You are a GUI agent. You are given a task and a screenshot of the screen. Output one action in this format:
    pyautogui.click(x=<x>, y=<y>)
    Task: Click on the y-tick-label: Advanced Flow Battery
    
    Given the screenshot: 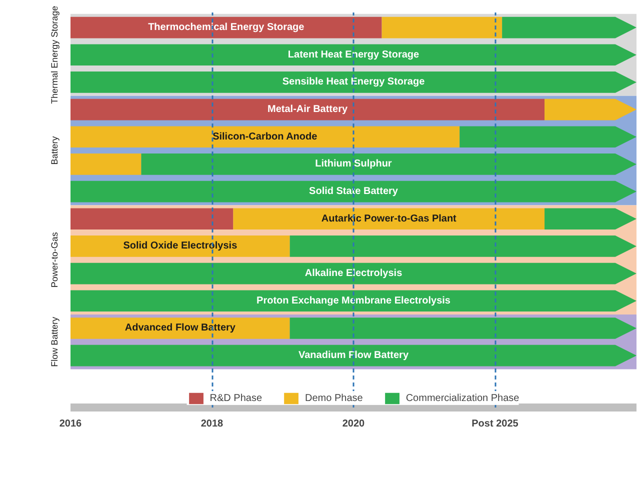 What is the action you would take?
    pyautogui.click(x=180, y=328)
    